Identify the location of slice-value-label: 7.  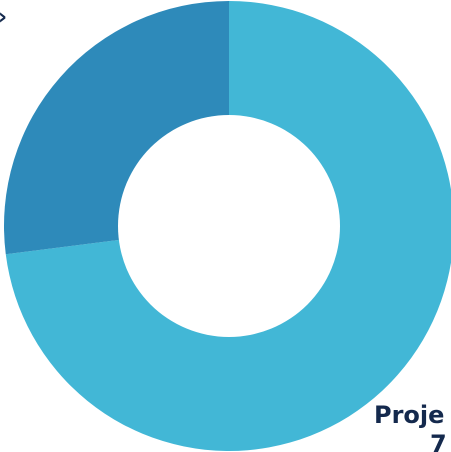
(438, 441).